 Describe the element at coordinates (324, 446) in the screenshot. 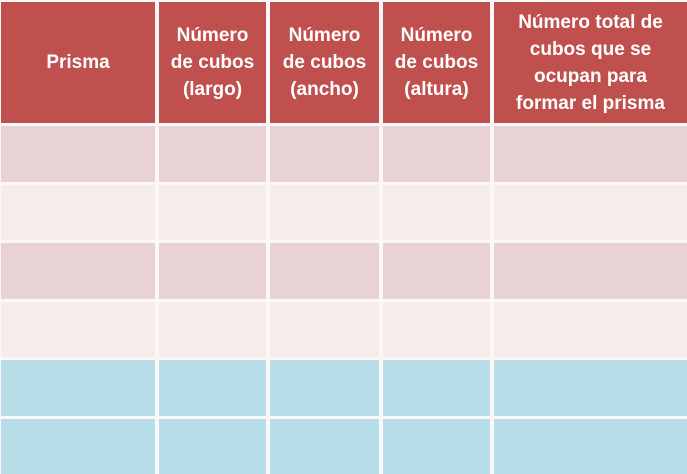

I see `table-cell-r6-c3` at that location.